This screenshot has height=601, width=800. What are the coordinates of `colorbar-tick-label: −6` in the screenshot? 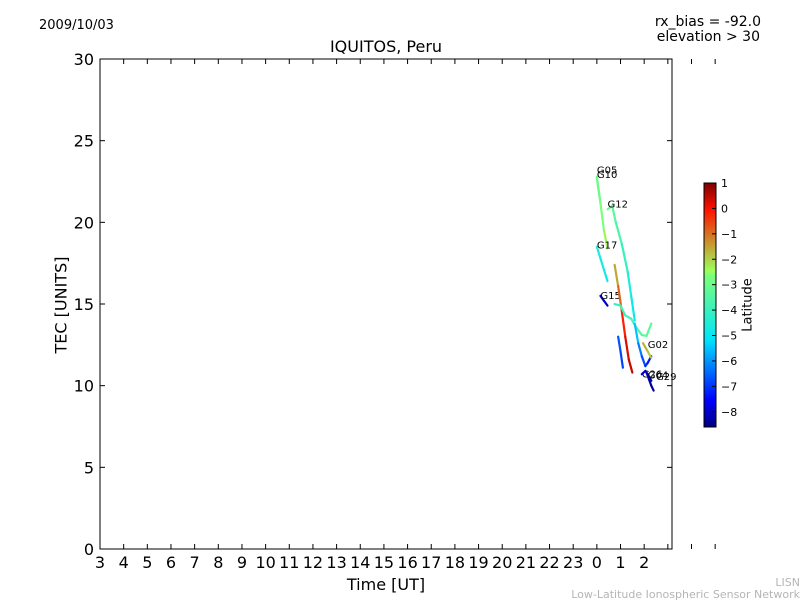 It's located at (729, 361).